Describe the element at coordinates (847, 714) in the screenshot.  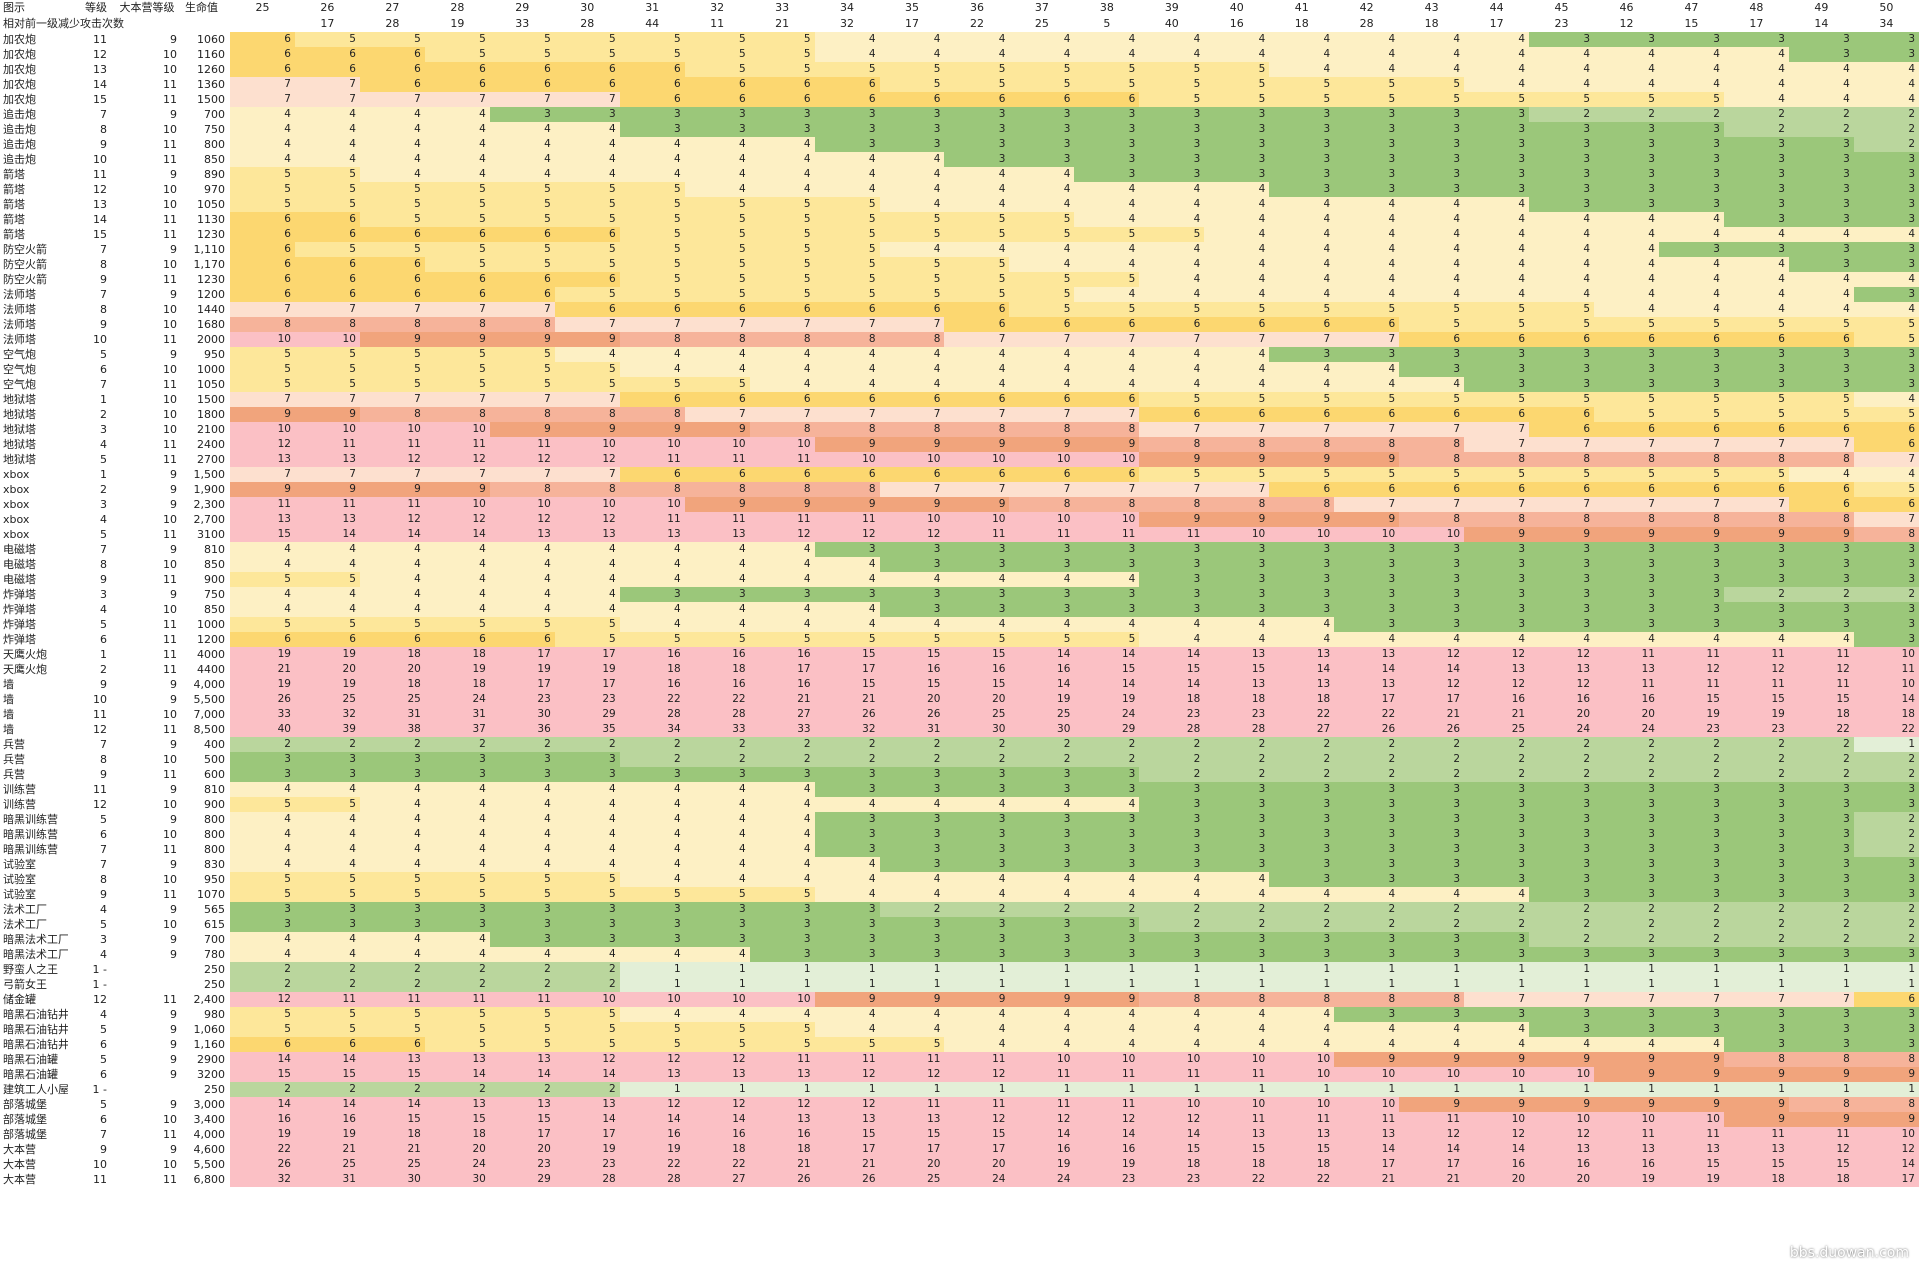
I see `value-cell: 26` at that location.